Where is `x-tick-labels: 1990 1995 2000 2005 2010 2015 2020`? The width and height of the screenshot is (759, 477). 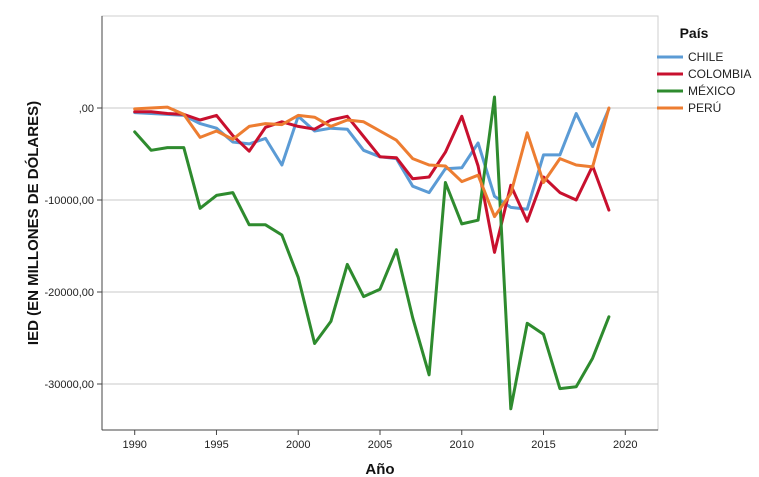
x-tick-labels: 1990 1995 2000 2005 2010 2015 2020 is located at coordinates (379, 445).